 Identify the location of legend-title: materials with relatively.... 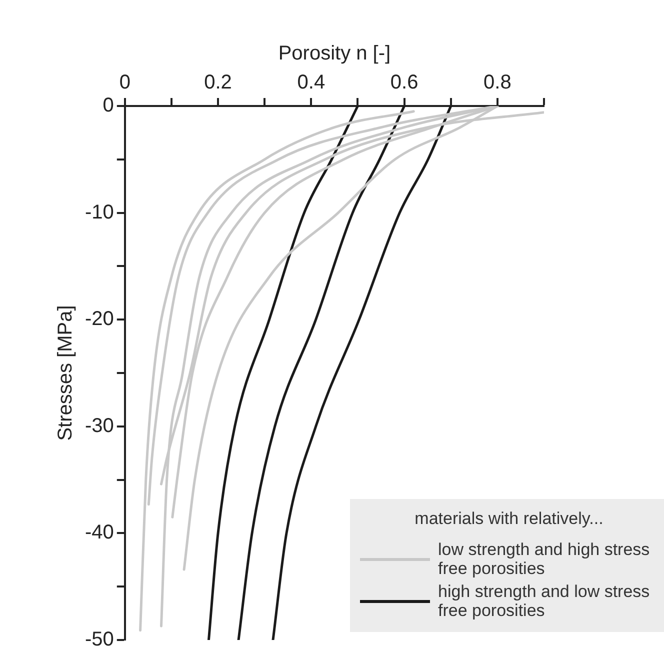
(509, 518).